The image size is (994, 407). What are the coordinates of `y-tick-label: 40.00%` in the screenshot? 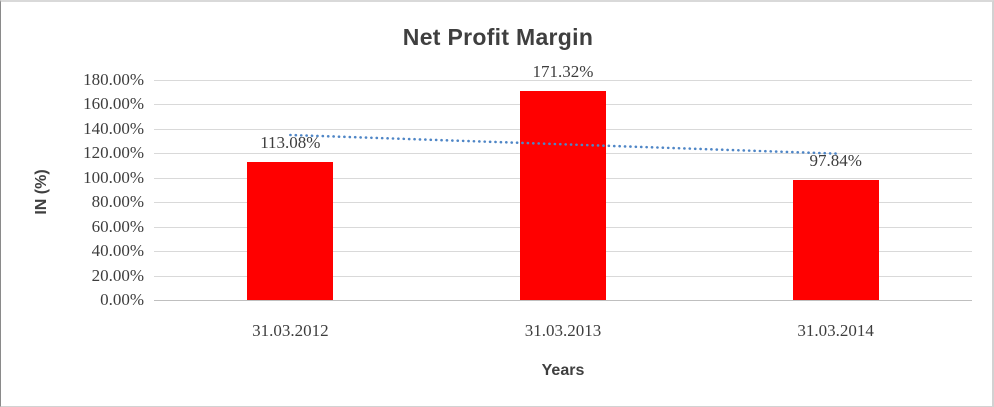 It's located at (117, 251).